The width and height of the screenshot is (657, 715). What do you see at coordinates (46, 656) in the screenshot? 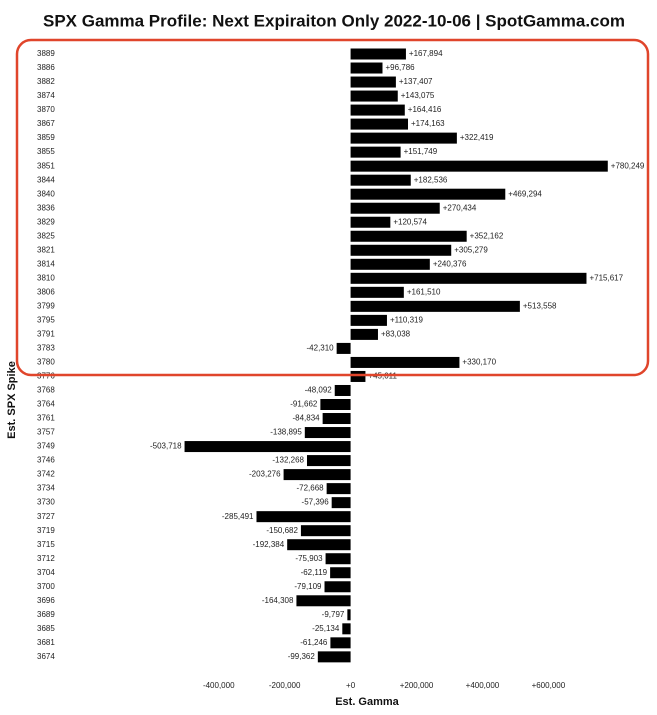
I see `y-tick-label: 3674` at bounding box center [46, 656].